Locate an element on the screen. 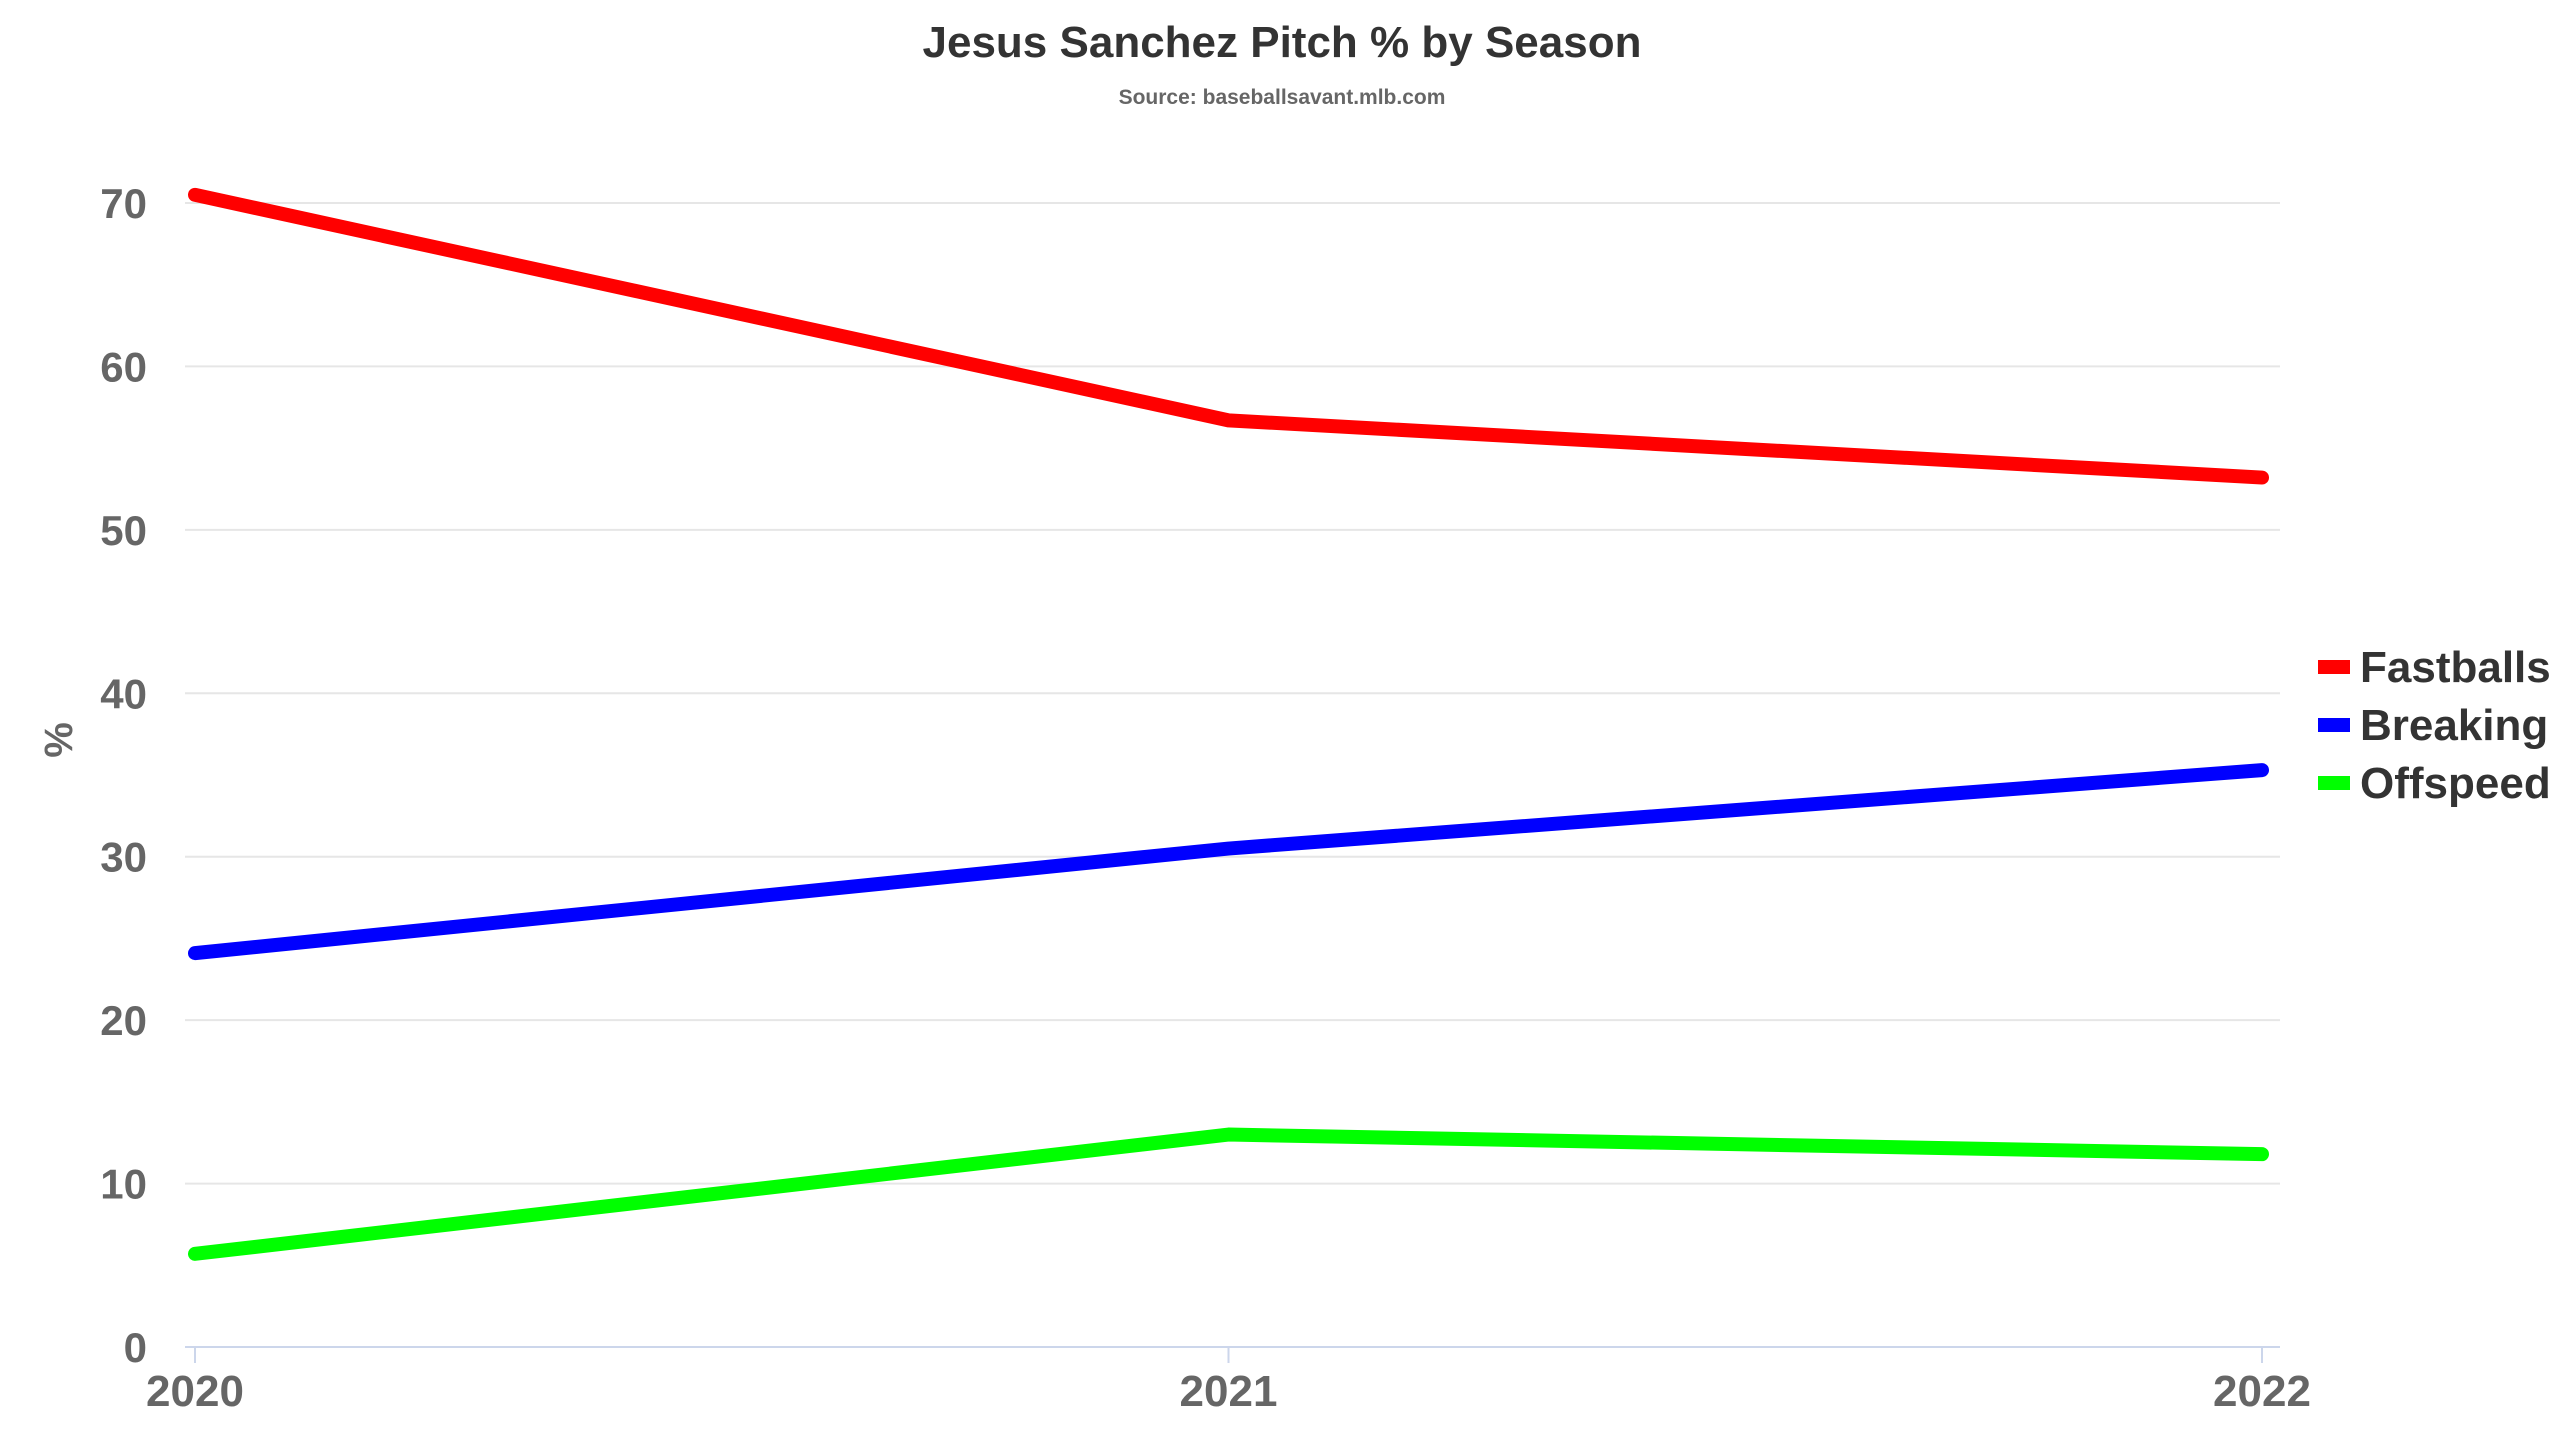  legend-item-breaking: Breaking is located at coordinates (2433, 725).